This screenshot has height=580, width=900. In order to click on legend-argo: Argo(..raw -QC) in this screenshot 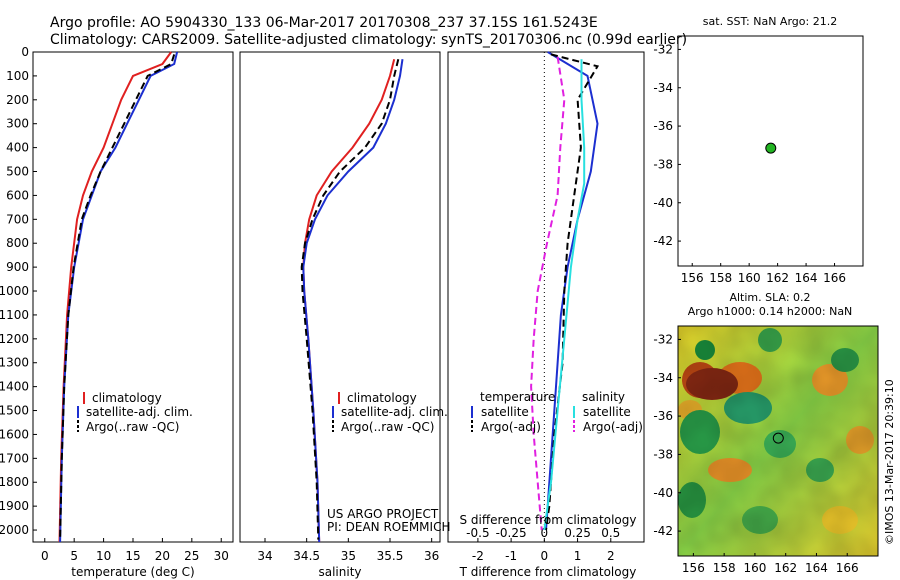, I will do `click(387, 427)`.